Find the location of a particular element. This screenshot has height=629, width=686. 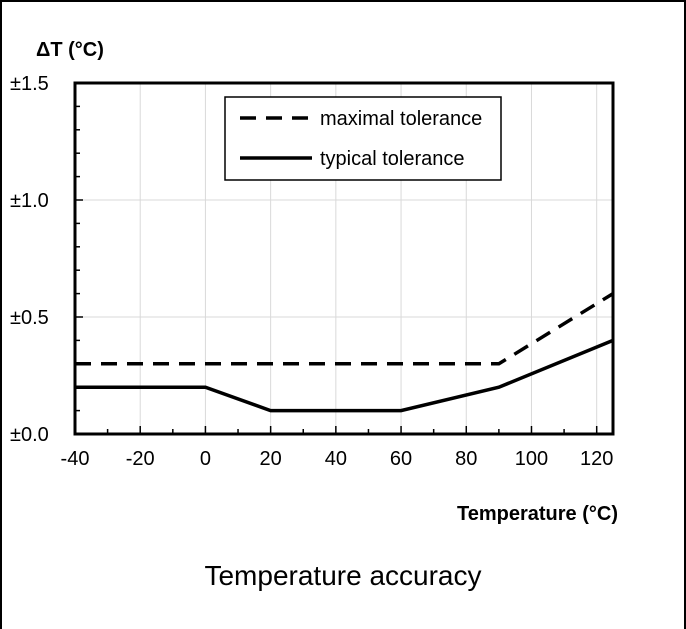

y-tick-label: ±0.5 is located at coordinates (29, 318).